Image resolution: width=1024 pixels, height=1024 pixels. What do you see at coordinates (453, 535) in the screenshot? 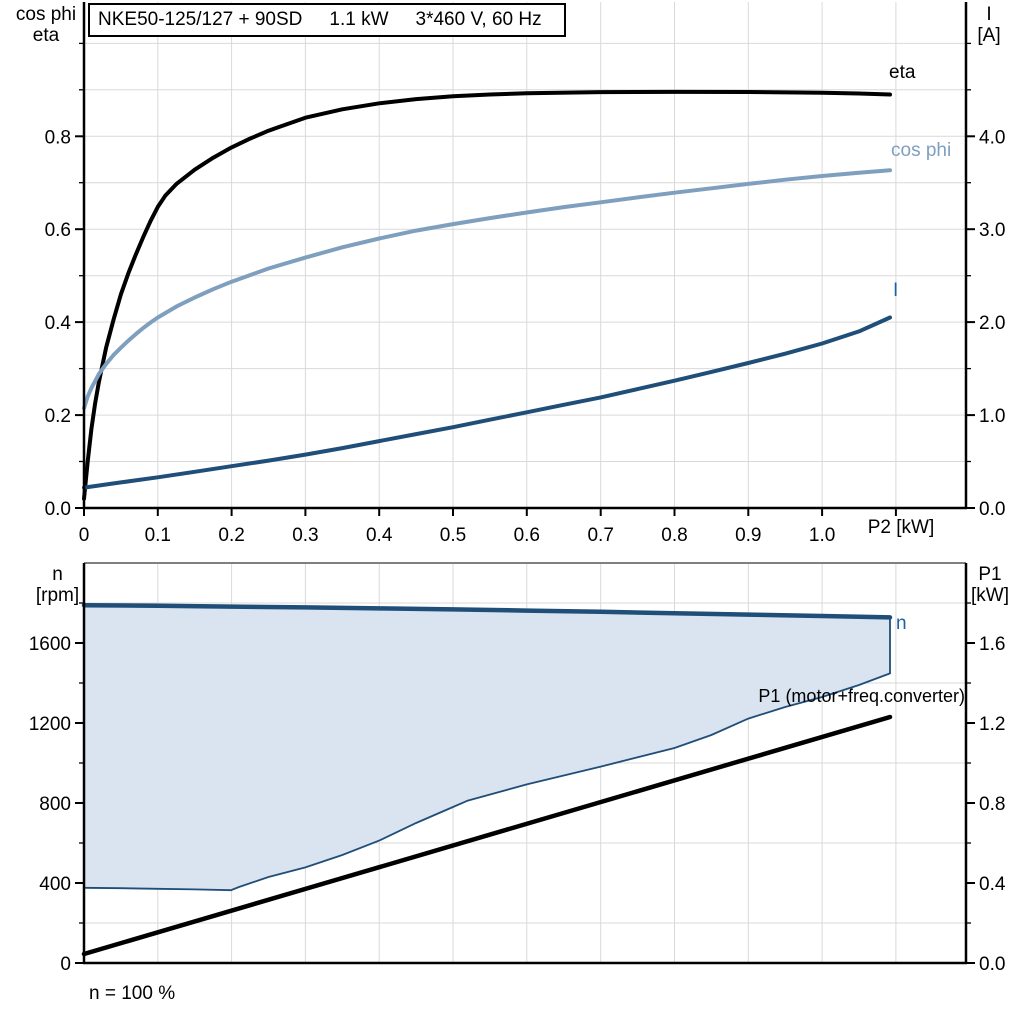
I see `tick-label: 0.5` at bounding box center [453, 535].